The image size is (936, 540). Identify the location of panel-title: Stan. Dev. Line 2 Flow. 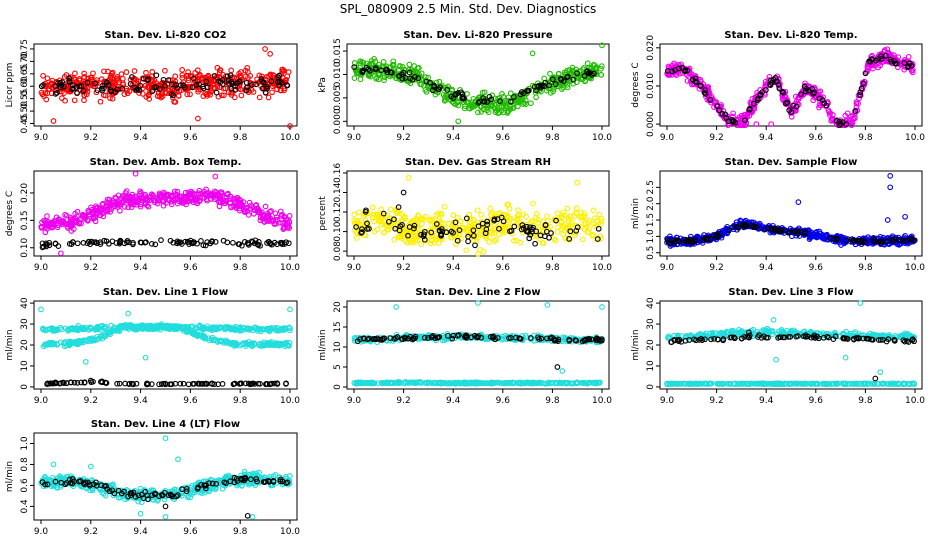
(477, 292).